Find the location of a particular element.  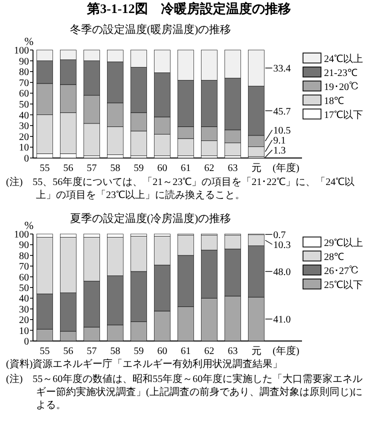

text: (注) 55、56年度については、「21～23℃」の項目を「21･22℃」に、「24℃以上」の項目を「23℃以上」に読み換えること。 is located at coordinates (181, 189).